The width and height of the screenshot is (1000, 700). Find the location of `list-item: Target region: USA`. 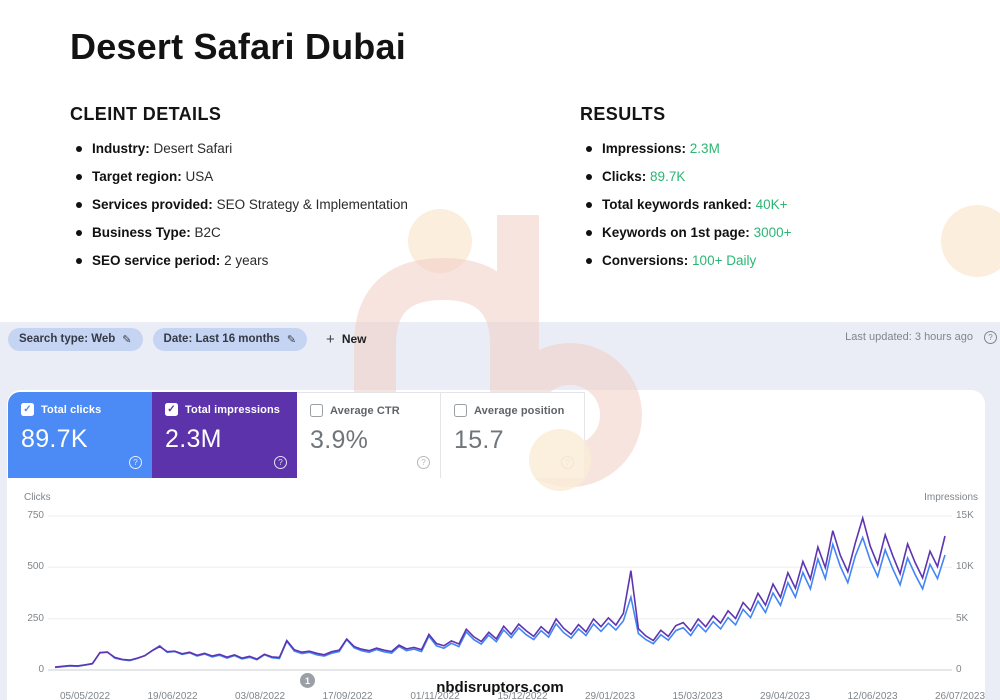

list-item: Target region: USA is located at coordinates (300, 176).